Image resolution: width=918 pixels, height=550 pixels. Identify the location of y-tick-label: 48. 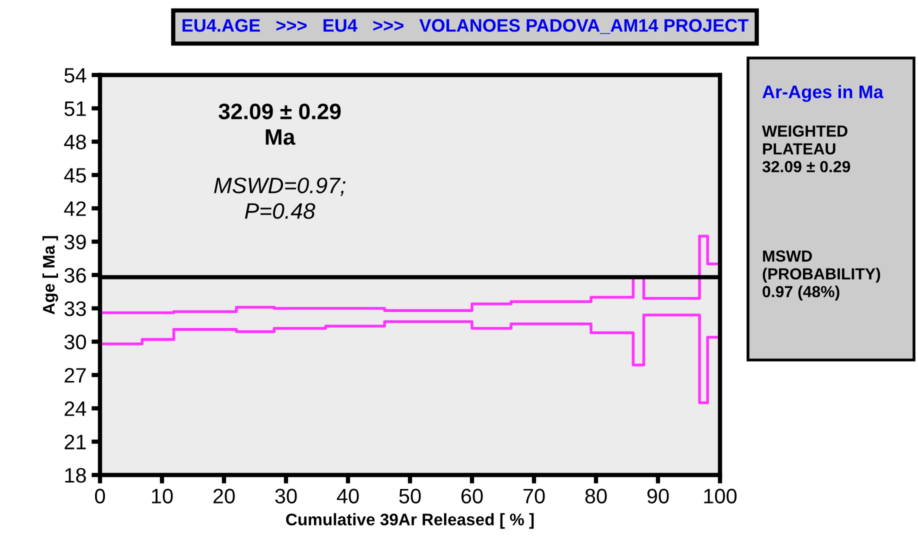
(75, 142).